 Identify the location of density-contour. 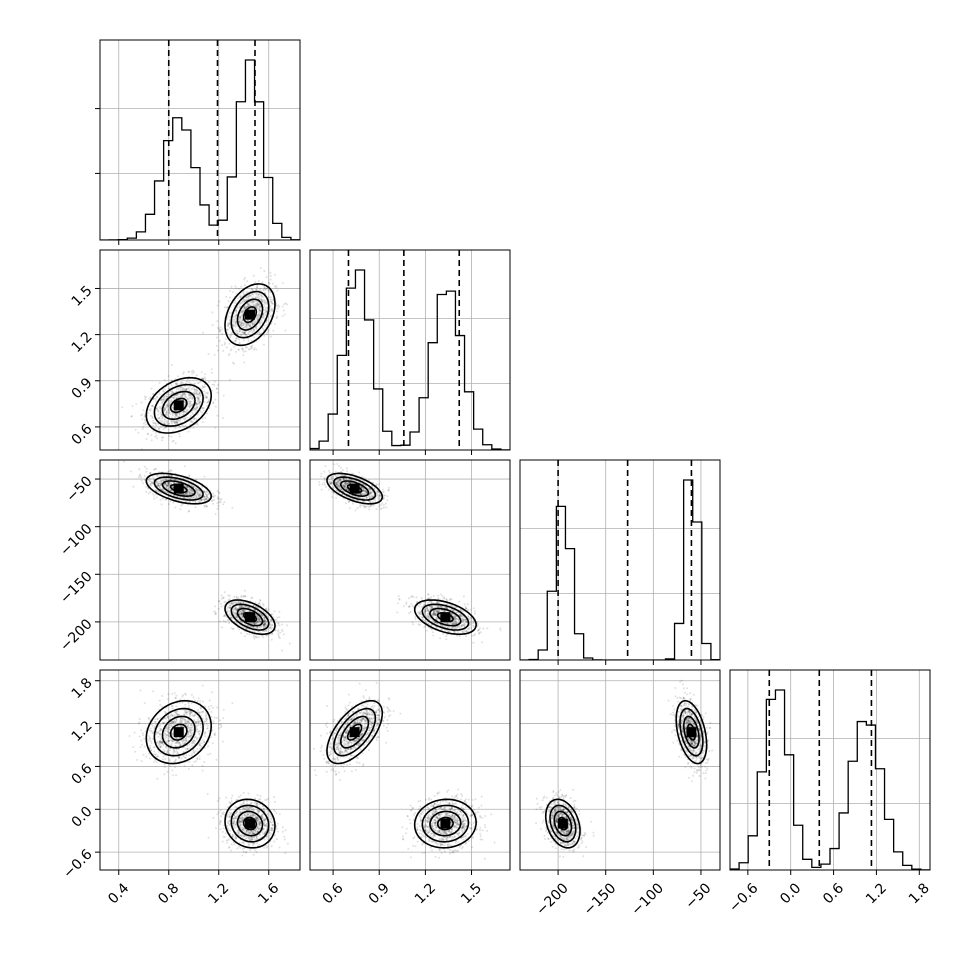
(355, 488).